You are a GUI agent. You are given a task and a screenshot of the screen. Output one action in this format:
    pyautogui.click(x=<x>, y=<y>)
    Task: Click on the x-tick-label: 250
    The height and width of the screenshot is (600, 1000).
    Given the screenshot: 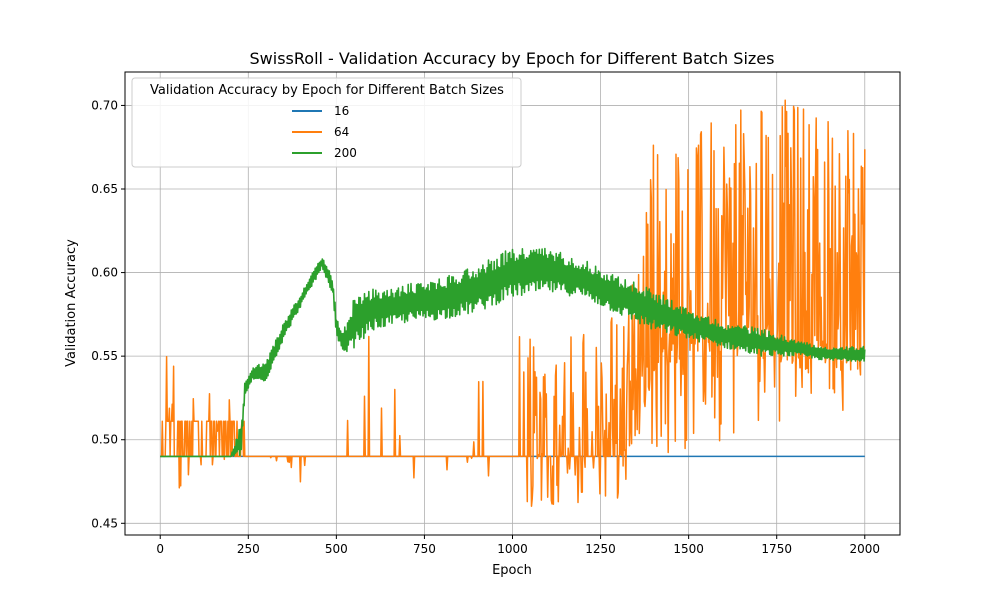 What is the action you would take?
    pyautogui.click(x=248, y=549)
    